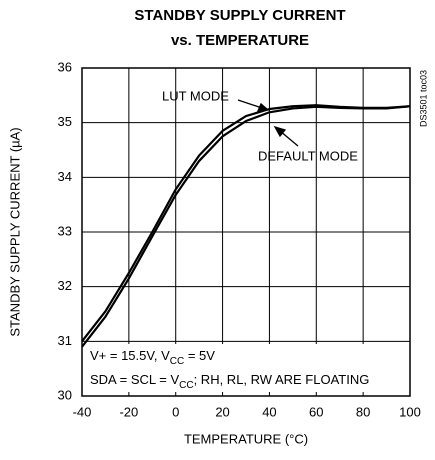  Describe the element at coordinates (65, 121) in the screenshot. I see `y-tick-label: 35` at that location.